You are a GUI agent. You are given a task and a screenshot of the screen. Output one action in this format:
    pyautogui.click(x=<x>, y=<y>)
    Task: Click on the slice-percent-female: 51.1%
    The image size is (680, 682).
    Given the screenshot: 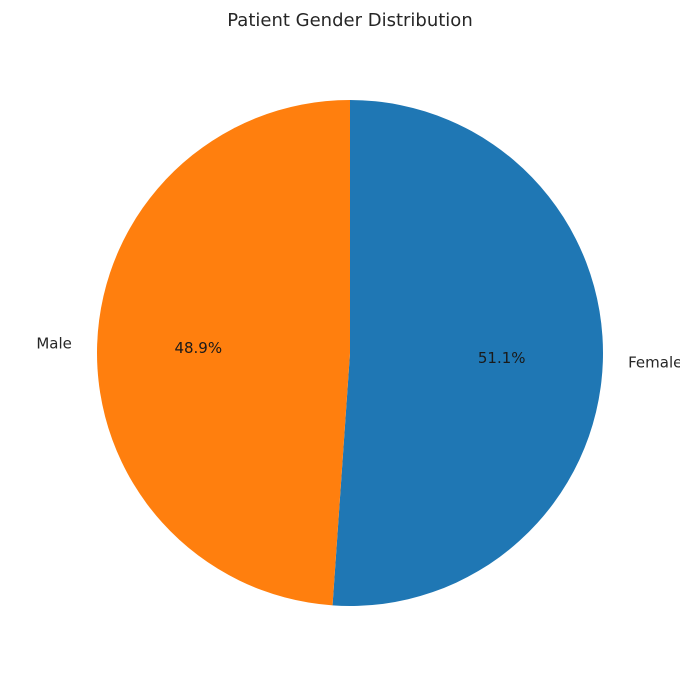 What is the action you would take?
    pyautogui.click(x=502, y=358)
    